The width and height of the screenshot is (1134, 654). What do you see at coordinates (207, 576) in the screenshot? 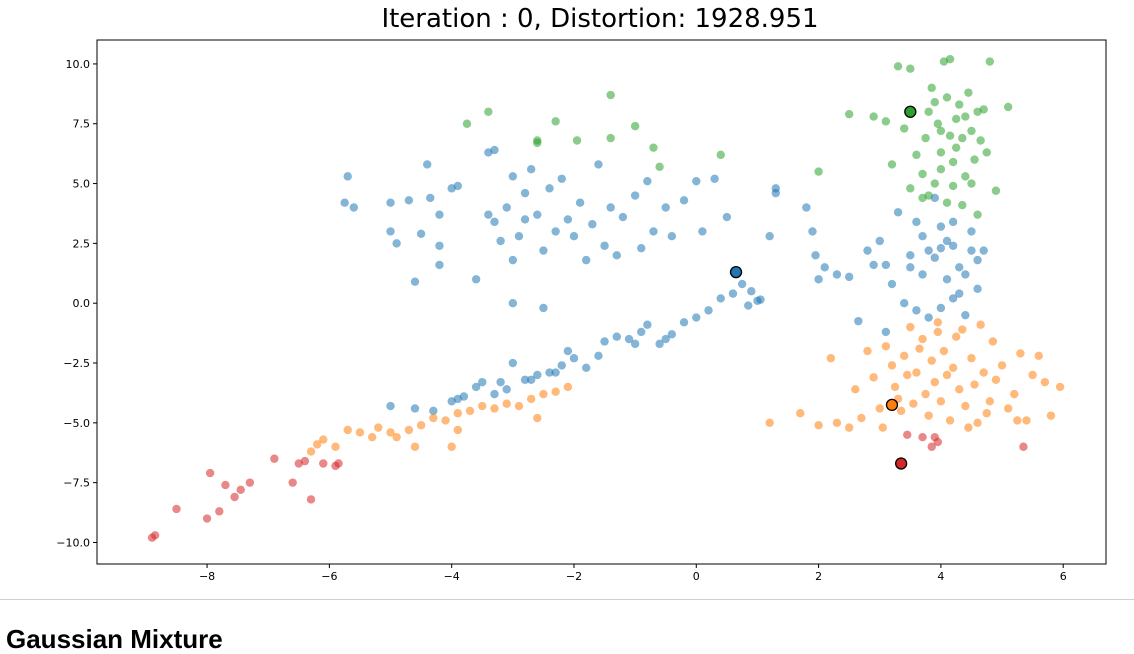
I see `x-tick-label: −8` at bounding box center [207, 576].